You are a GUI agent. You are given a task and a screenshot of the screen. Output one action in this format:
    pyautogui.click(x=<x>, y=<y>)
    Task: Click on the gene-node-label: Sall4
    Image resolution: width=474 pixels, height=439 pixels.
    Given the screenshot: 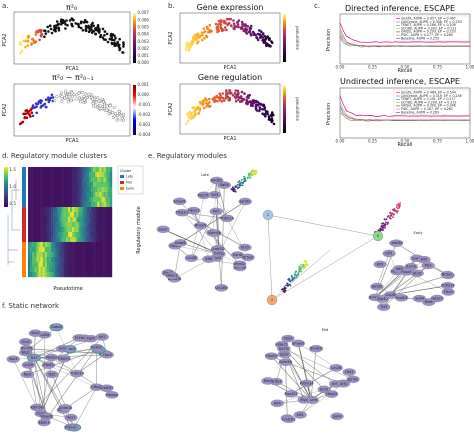 What is the action you would take?
    pyautogui.click(x=224, y=185)
    